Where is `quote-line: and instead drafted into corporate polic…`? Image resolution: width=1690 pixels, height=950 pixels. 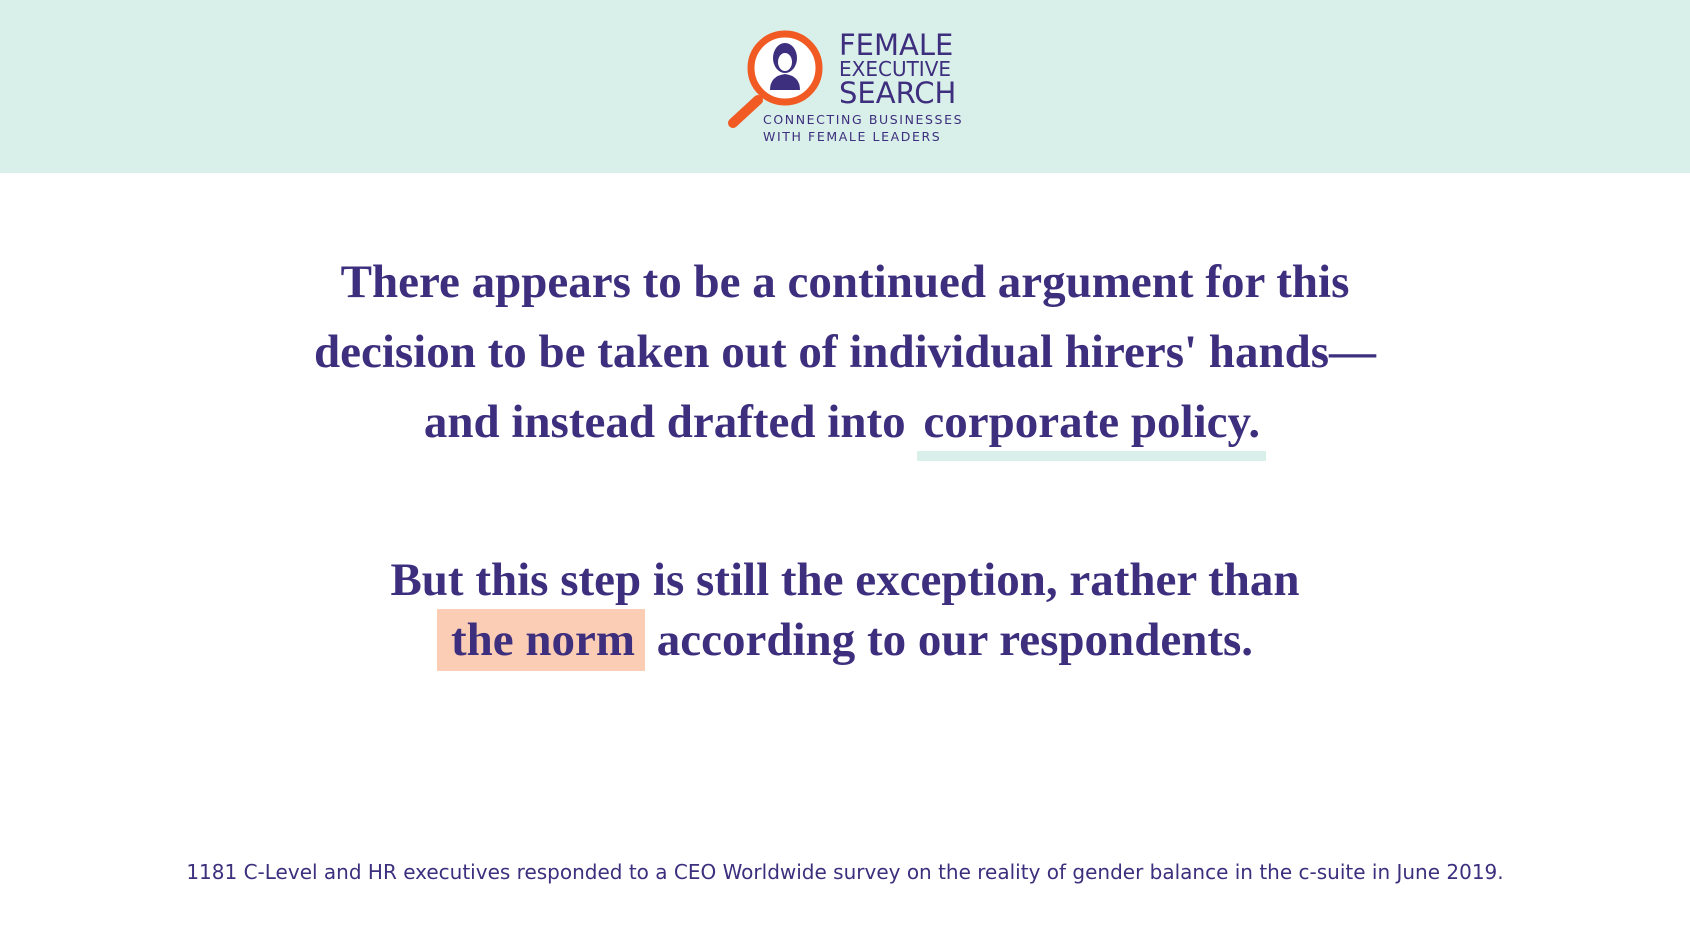 quote-line: and instead drafted into corporate polic… is located at coordinates (845, 424).